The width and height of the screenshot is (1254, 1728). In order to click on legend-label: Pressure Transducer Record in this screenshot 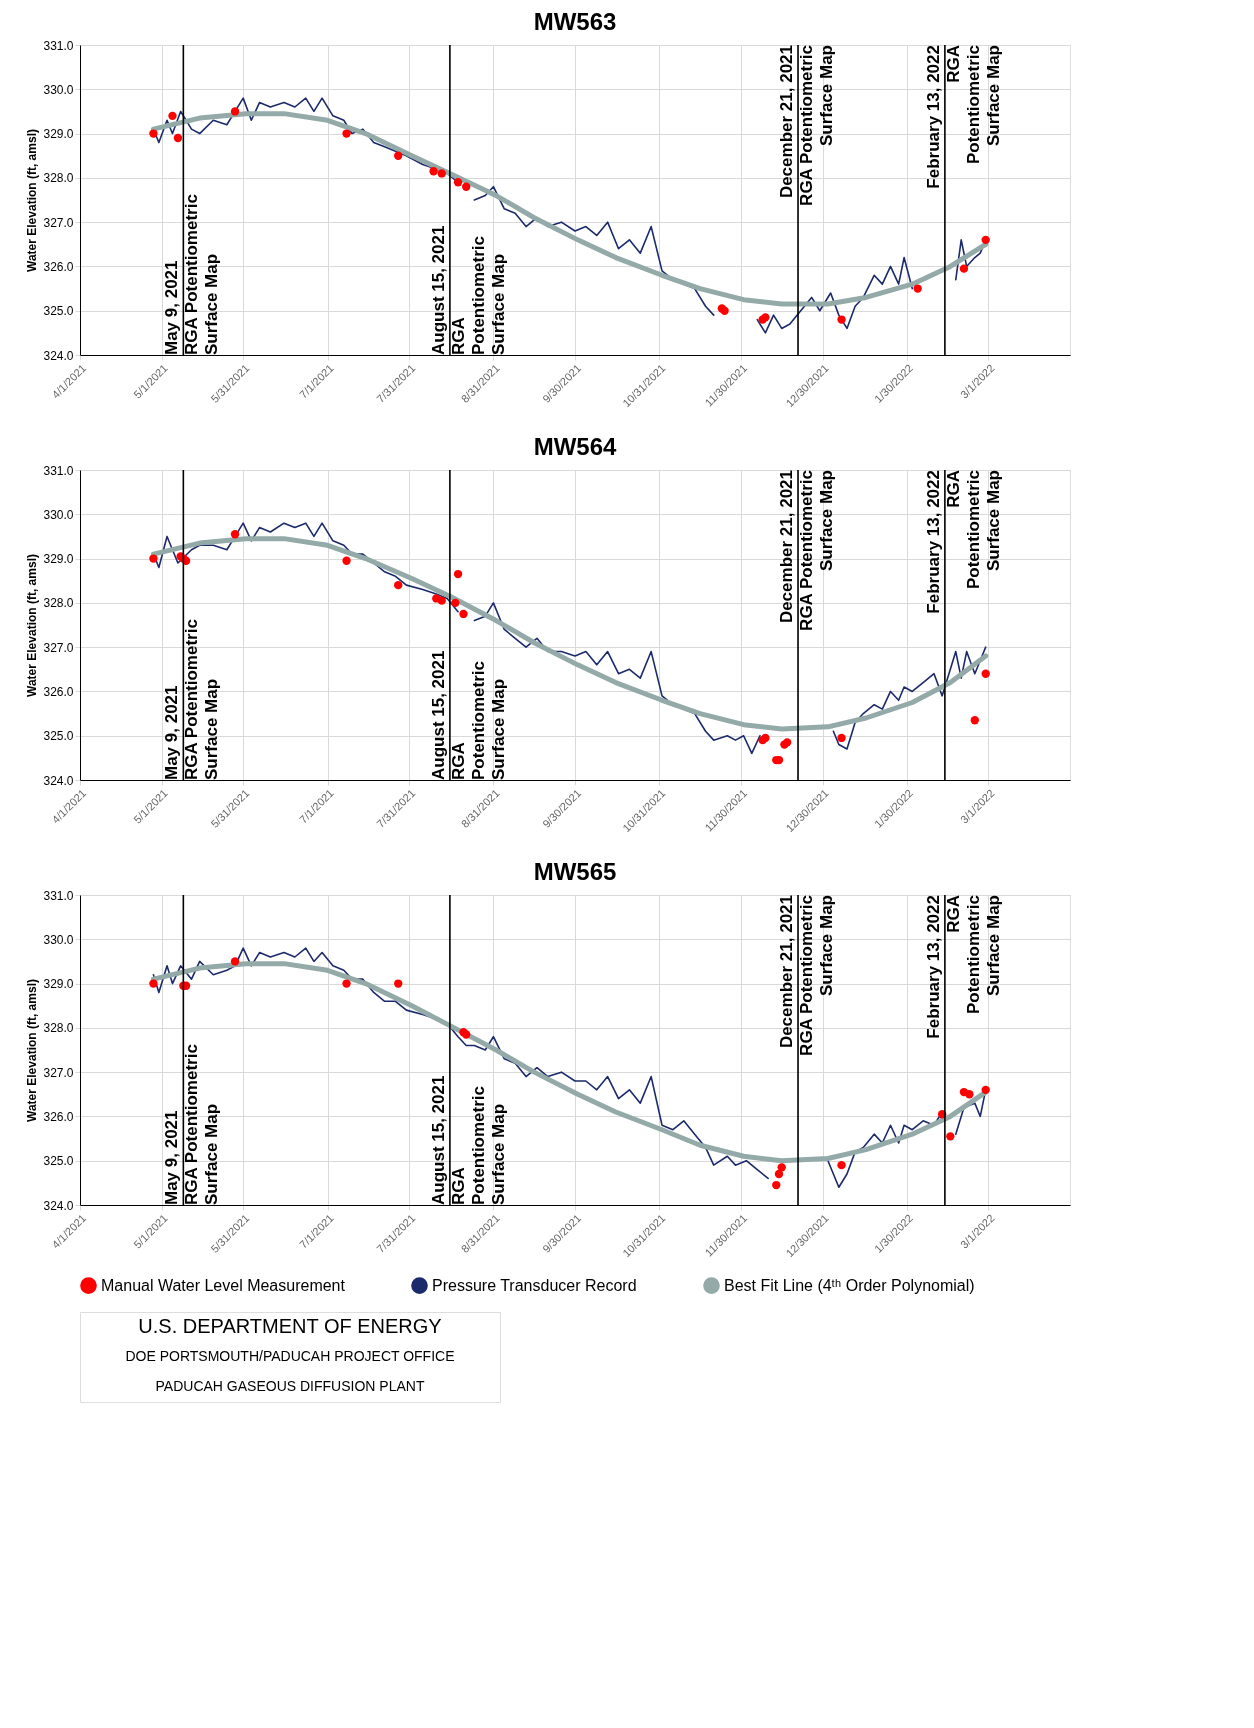, I will do `click(534, 1285)`.